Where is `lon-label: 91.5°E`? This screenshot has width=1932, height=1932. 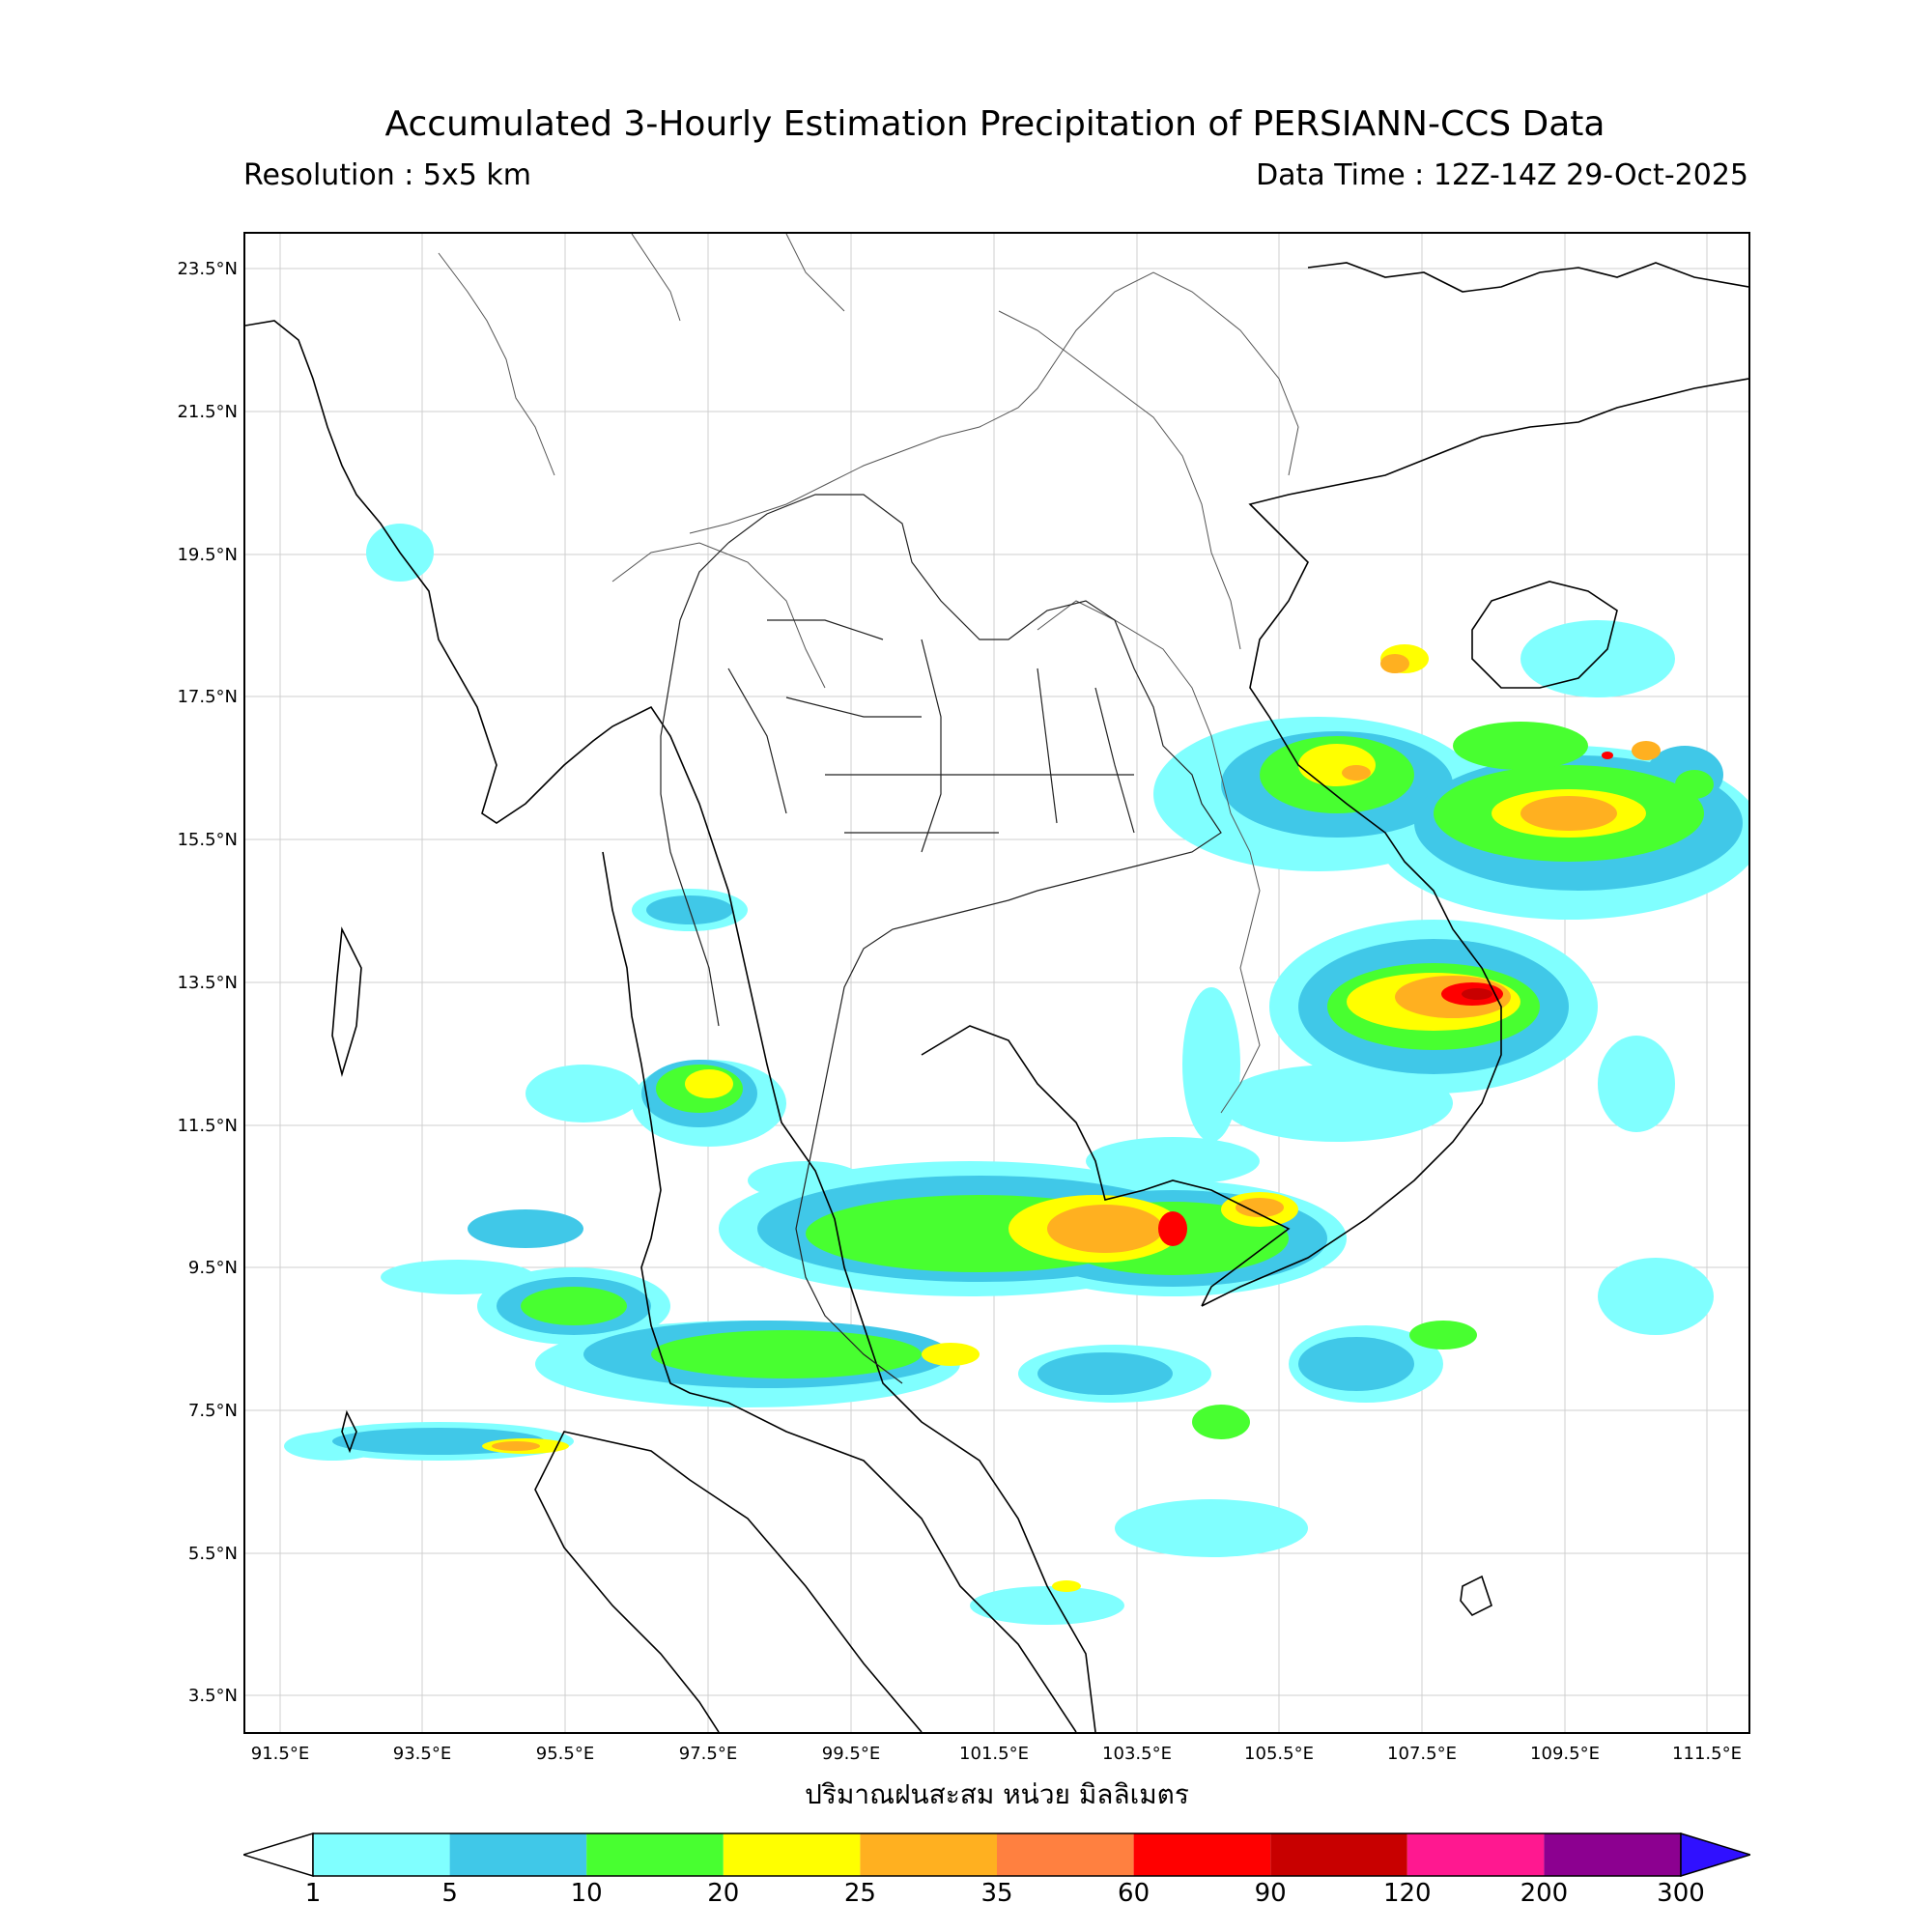 lon-label: 91.5°E is located at coordinates (280, 1754).